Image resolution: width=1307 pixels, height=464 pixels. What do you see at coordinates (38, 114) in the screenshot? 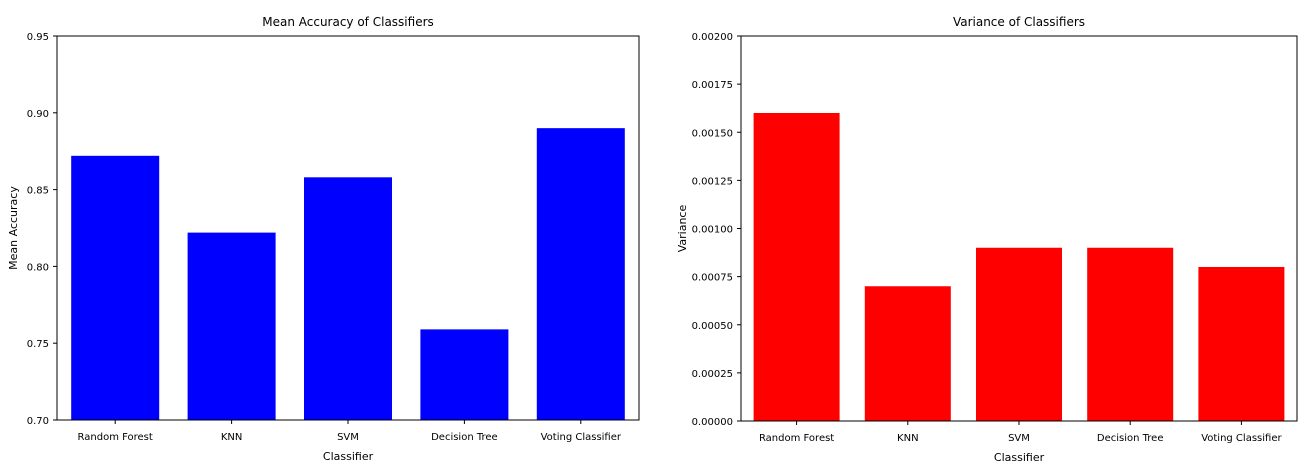
I see `y-tick-label: 0.90` at bounding box center [38, 114].